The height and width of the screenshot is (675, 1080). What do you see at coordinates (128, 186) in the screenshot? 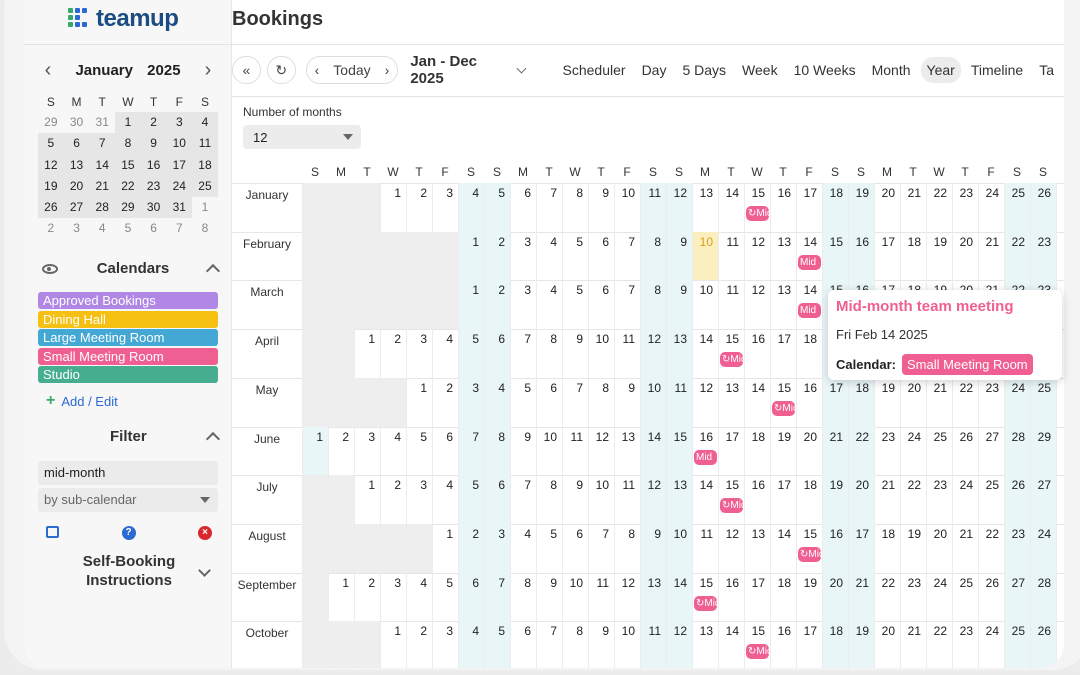
I see `mini-calendar-day: 22` at bounding box center [128, 186].